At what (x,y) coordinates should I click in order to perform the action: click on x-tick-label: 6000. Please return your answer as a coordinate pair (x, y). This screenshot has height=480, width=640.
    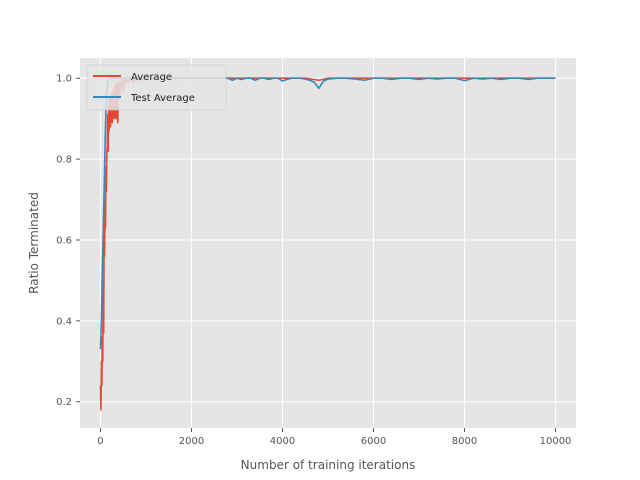
    Looking at the image, I should click on (373, 441).